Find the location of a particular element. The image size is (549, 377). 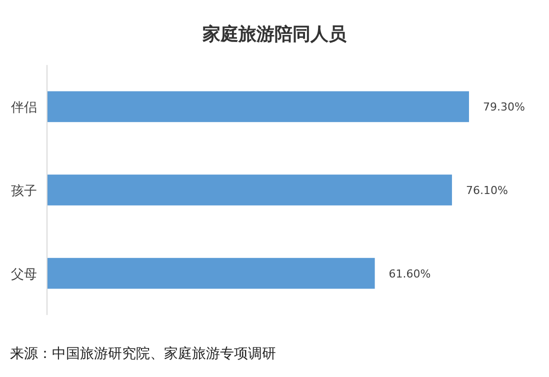

y-tick-label: 孩子 is located at coordinates (24, 191).